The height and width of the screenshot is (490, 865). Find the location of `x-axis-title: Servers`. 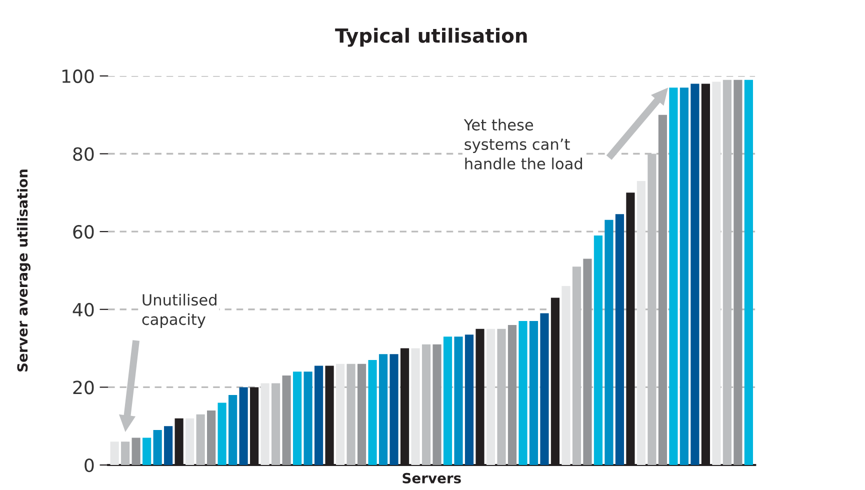

x-axis-title: Servers is located at coordinates (431, 478).